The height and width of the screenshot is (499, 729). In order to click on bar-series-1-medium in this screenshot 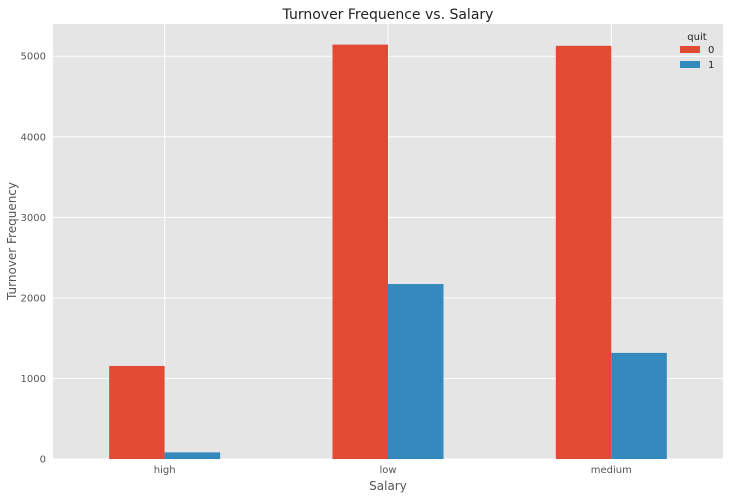, I will do `click(639, 405)`.